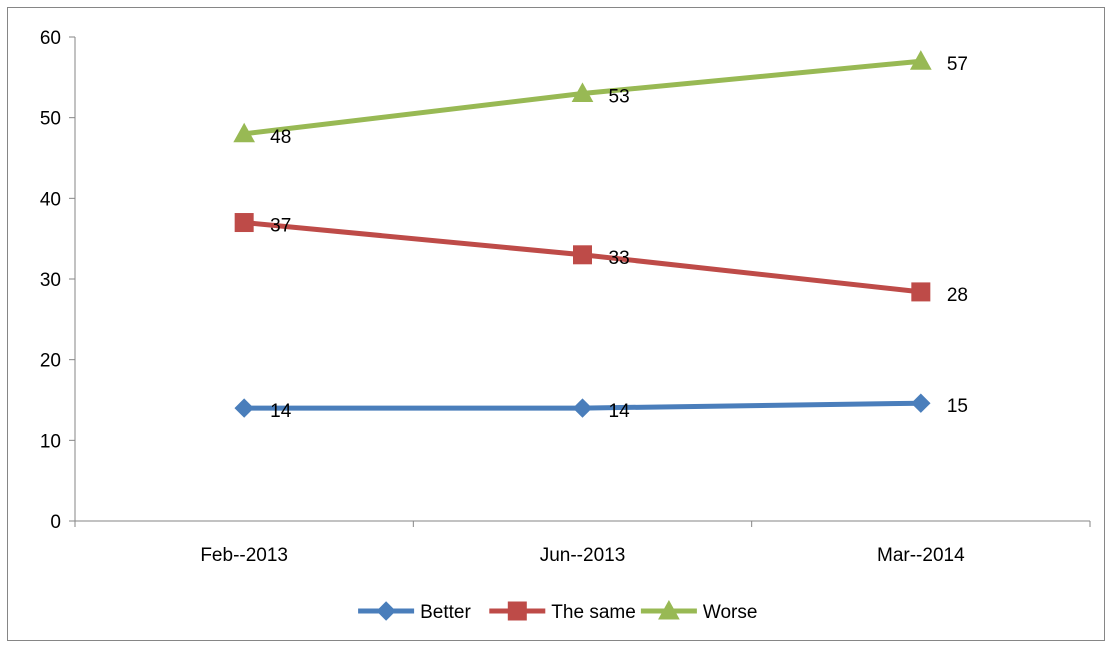 The width and height of the screenshot is (1113, 648). What do you see at coordinates (921, 555) in the screenshot?
I see `x-tick-label: Mar--2014` at bounding box center [921, 555].